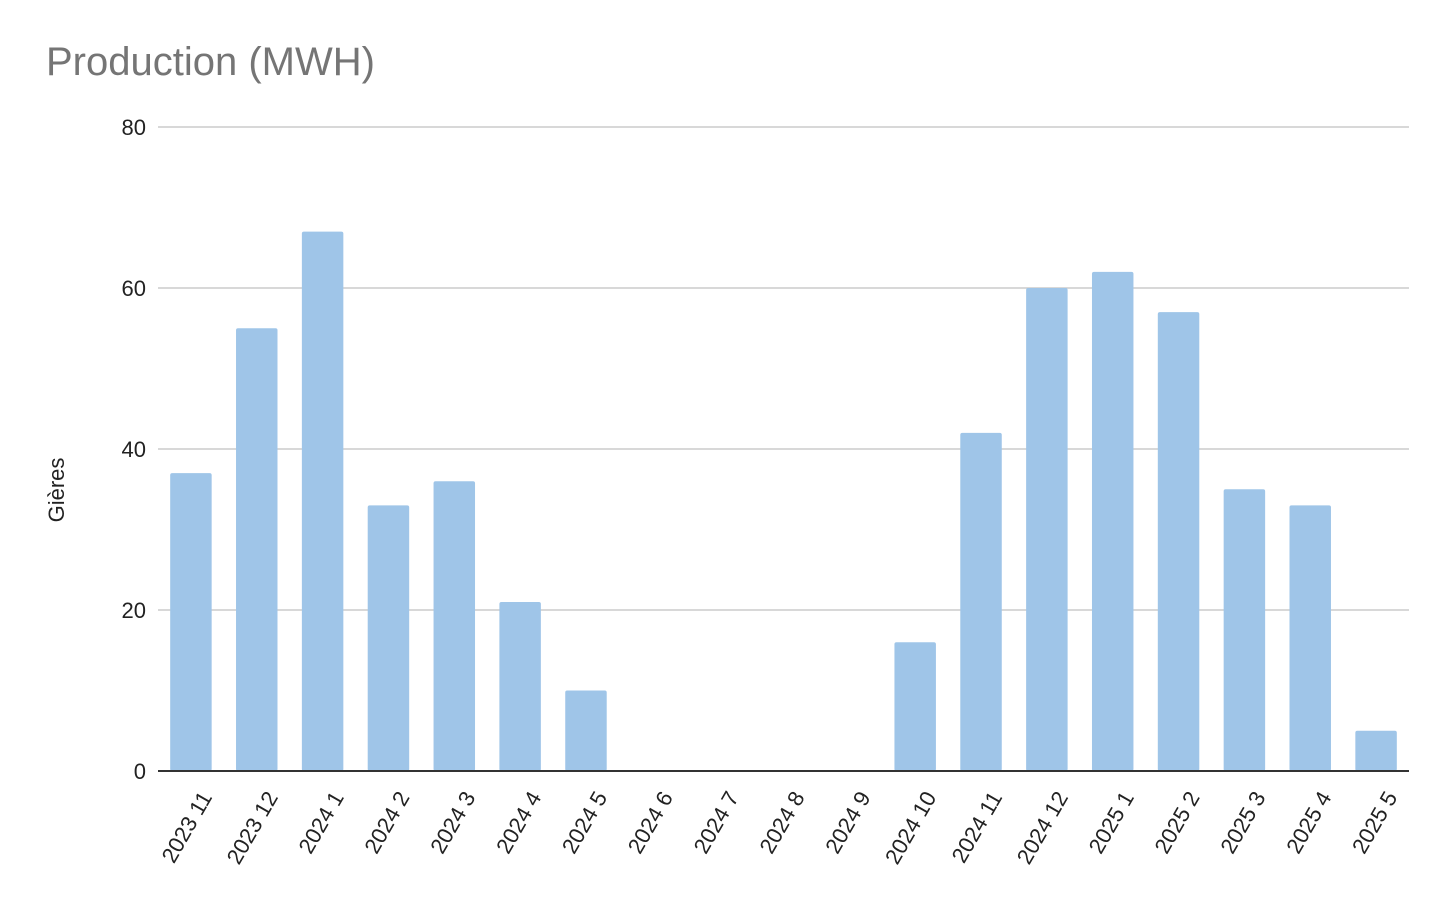  What do you see at coordinates (252, 827) in the screenshot?
I see `x-tick-label: 2023 12` at bounding box center [252, 827].